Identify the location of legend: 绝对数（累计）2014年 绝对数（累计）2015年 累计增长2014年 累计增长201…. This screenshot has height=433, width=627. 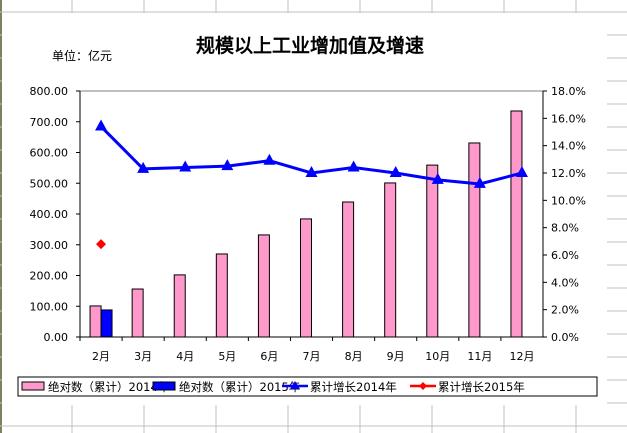
(307, 386).